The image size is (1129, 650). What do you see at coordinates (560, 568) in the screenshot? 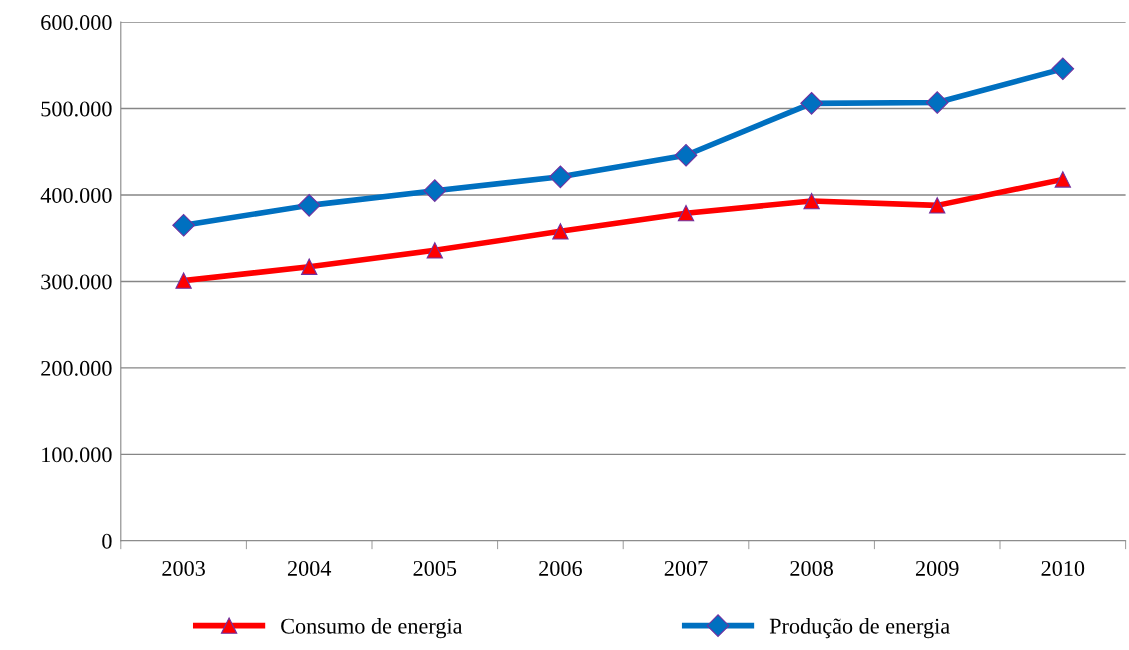
I see `x-tick-label: 2006` at bounding box center [560, 568].